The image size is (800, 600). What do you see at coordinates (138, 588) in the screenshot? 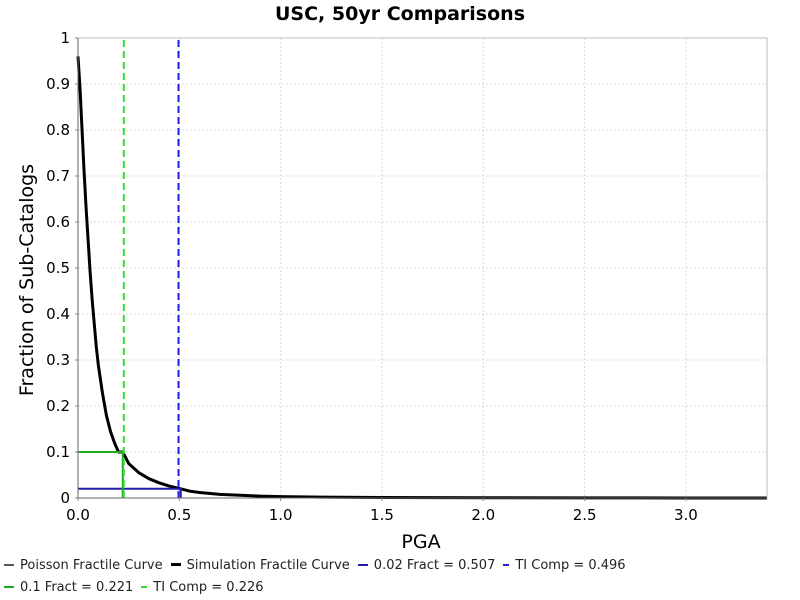
I see `legend-row: 0.1 Fract = 0.221 TI Comp = 0.226` at bounding box center [138, 588].